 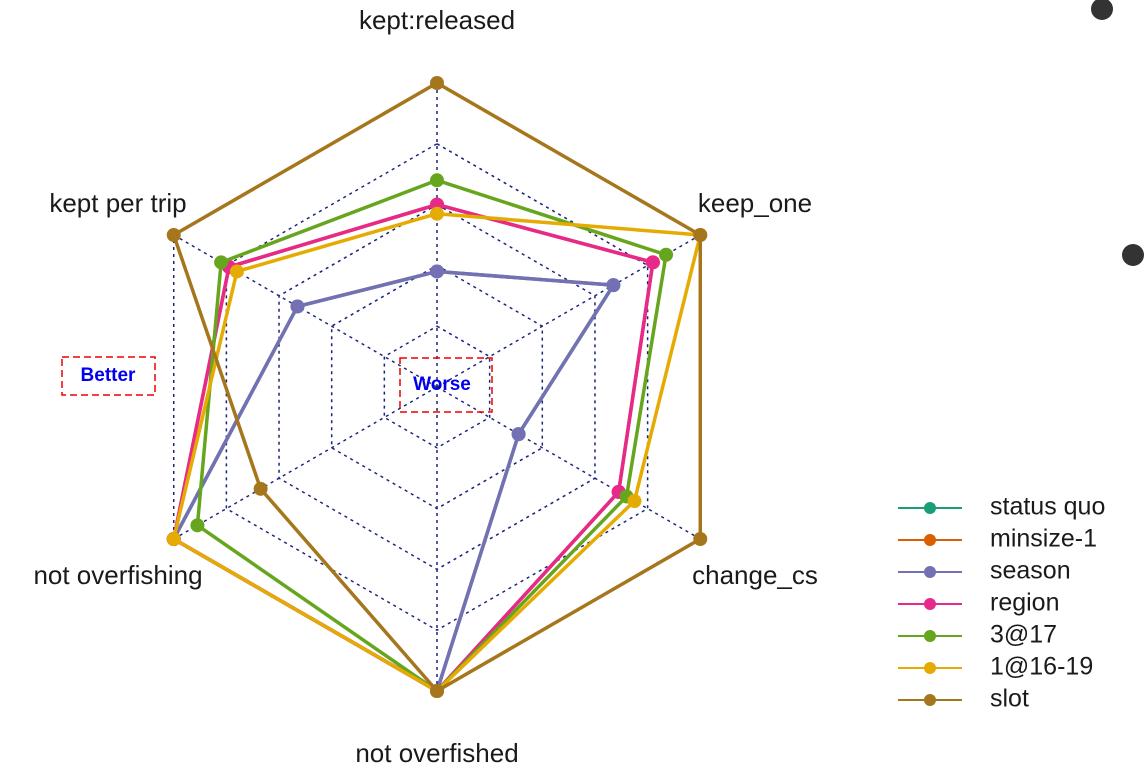 What do you see at coordinates (1041, 667) in the screenshot?
I see `legend-label: 1@16-19` at bounding box center [1041, 667].